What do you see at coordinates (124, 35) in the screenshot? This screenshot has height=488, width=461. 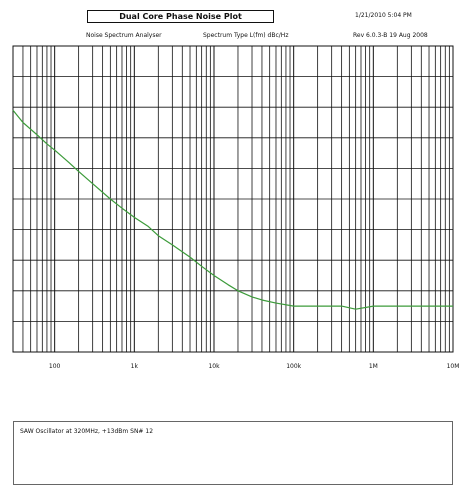 I see `instrument-label: Noise Spectrum Analyser` at bounding box center [124, 35].